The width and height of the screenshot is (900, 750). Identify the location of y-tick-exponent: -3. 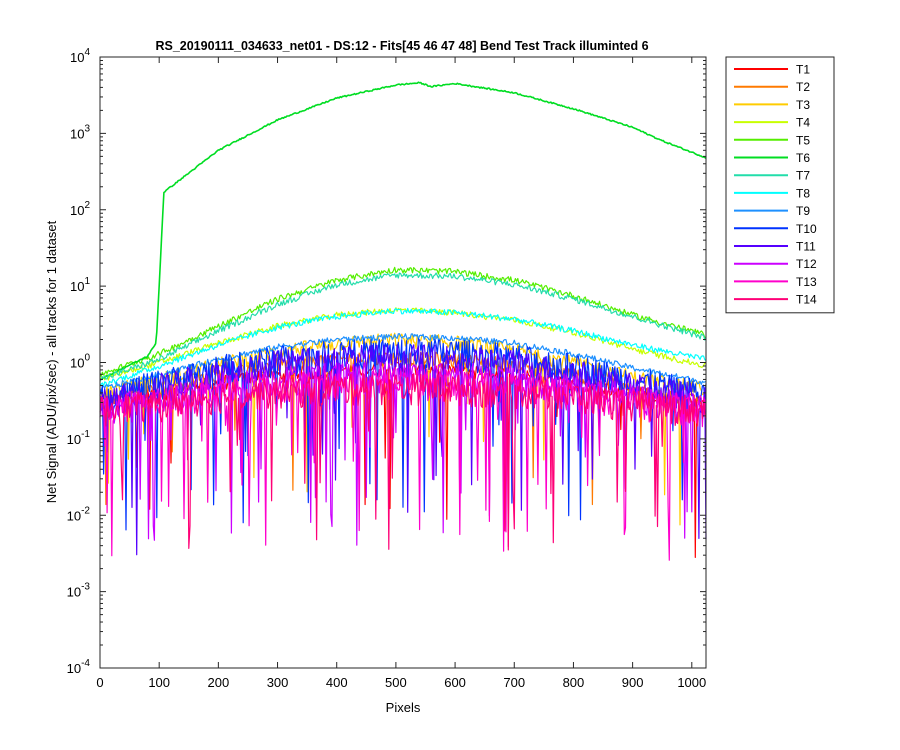
(85, 587).